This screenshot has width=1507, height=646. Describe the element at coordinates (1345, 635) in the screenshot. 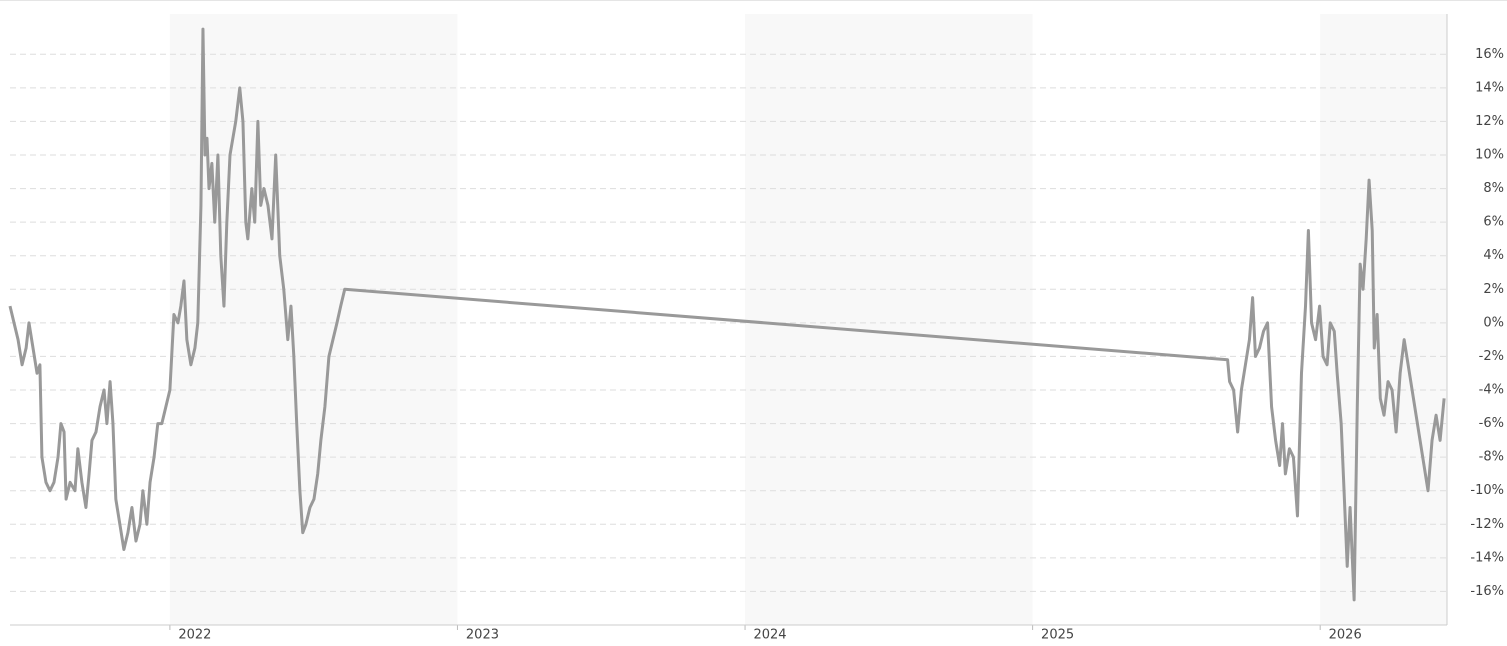

I see `x-tick-label: 2026` at that location.